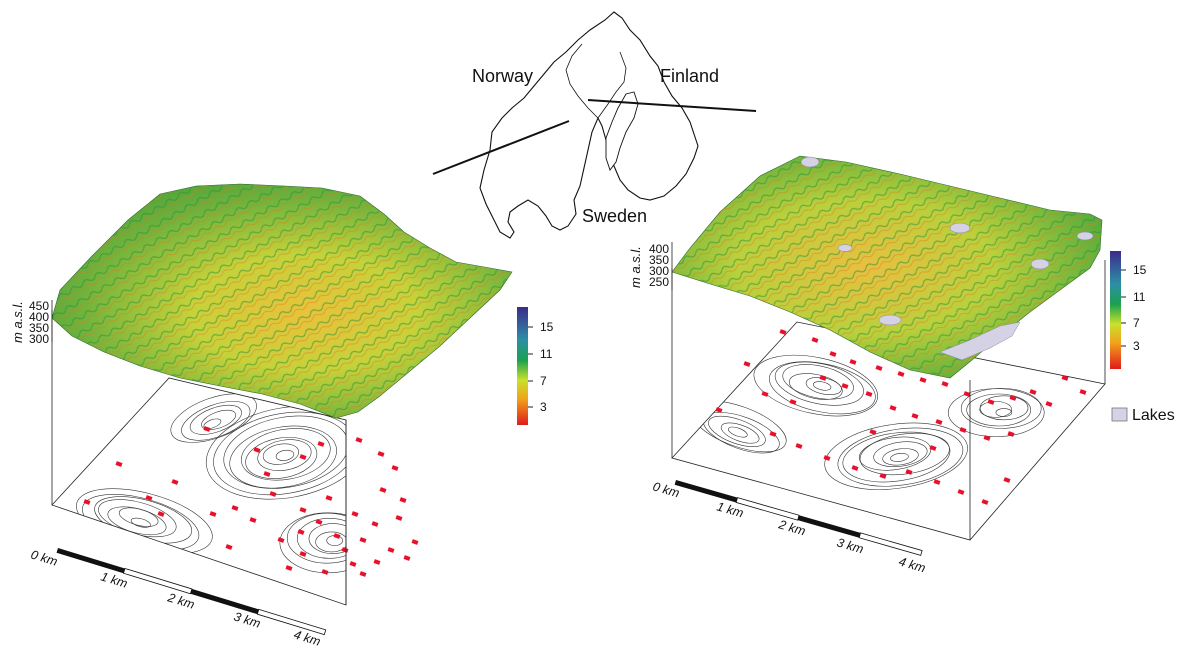  Describe the element at coordinates (178, 597) in the screenshot. I see `left-scale-bar: 0 km 1 km 2 km 3 km 4 km` at that location.